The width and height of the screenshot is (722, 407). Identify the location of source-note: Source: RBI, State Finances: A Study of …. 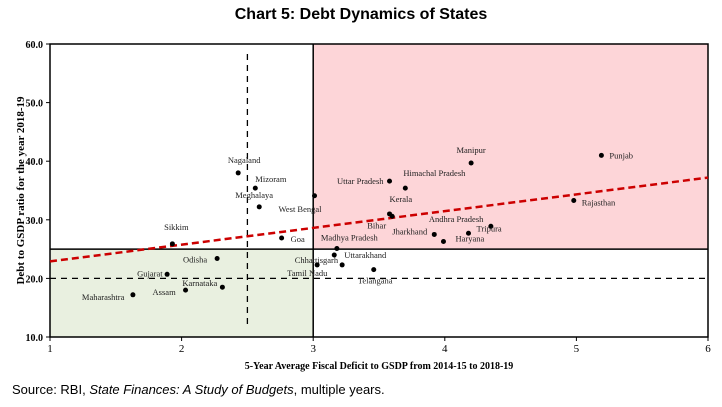
(198, 389).